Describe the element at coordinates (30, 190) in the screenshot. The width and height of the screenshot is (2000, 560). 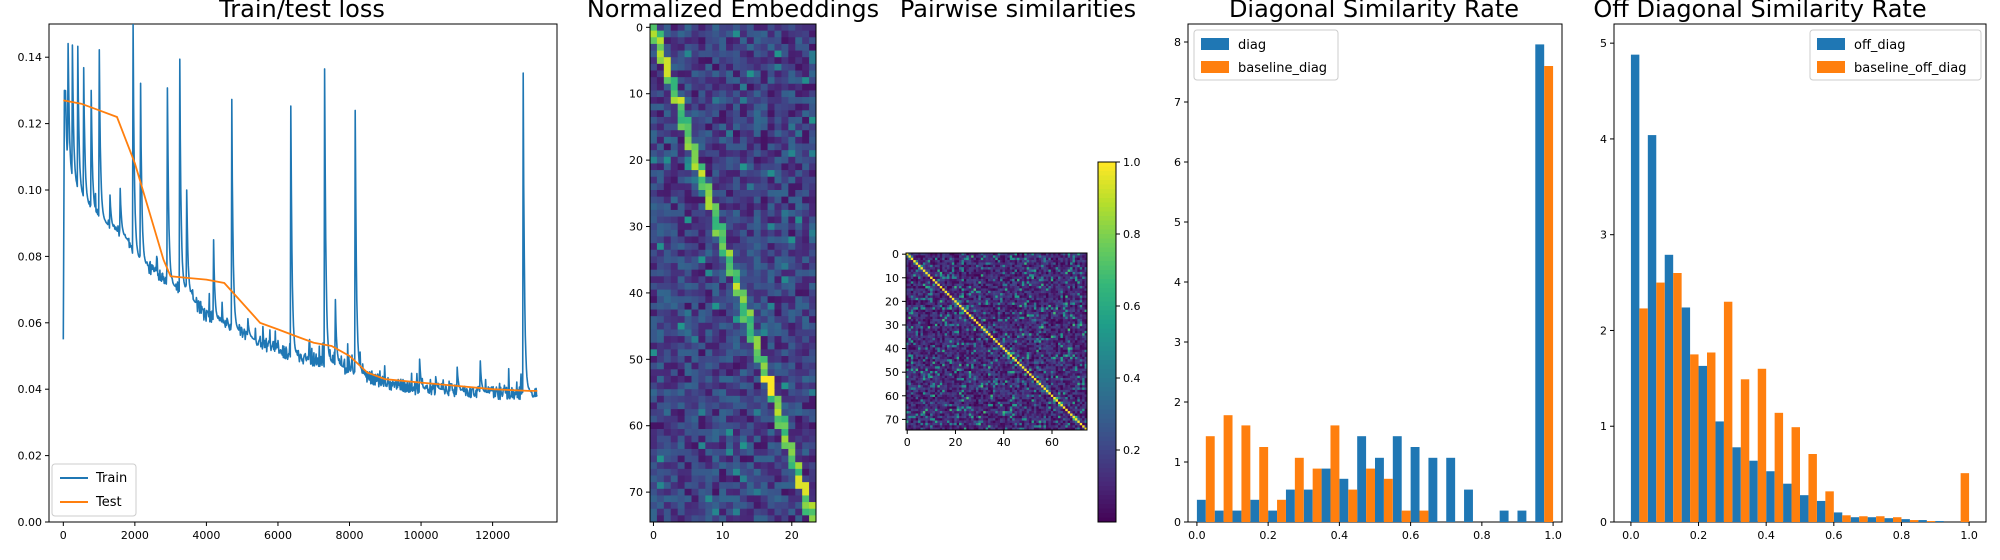
I see `y-tick-label: 0.10` at that location.